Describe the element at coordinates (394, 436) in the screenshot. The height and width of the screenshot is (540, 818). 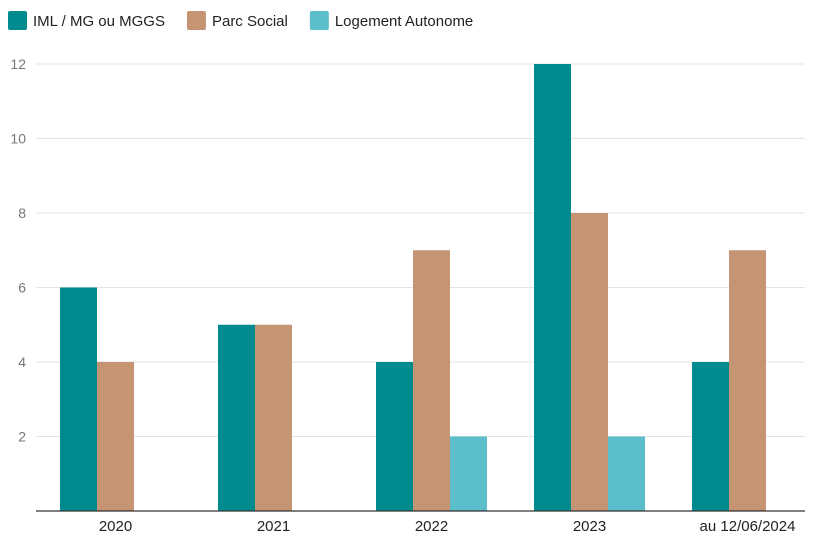
I see `bar-iml-mg-ou-mggs-2022` at that location.